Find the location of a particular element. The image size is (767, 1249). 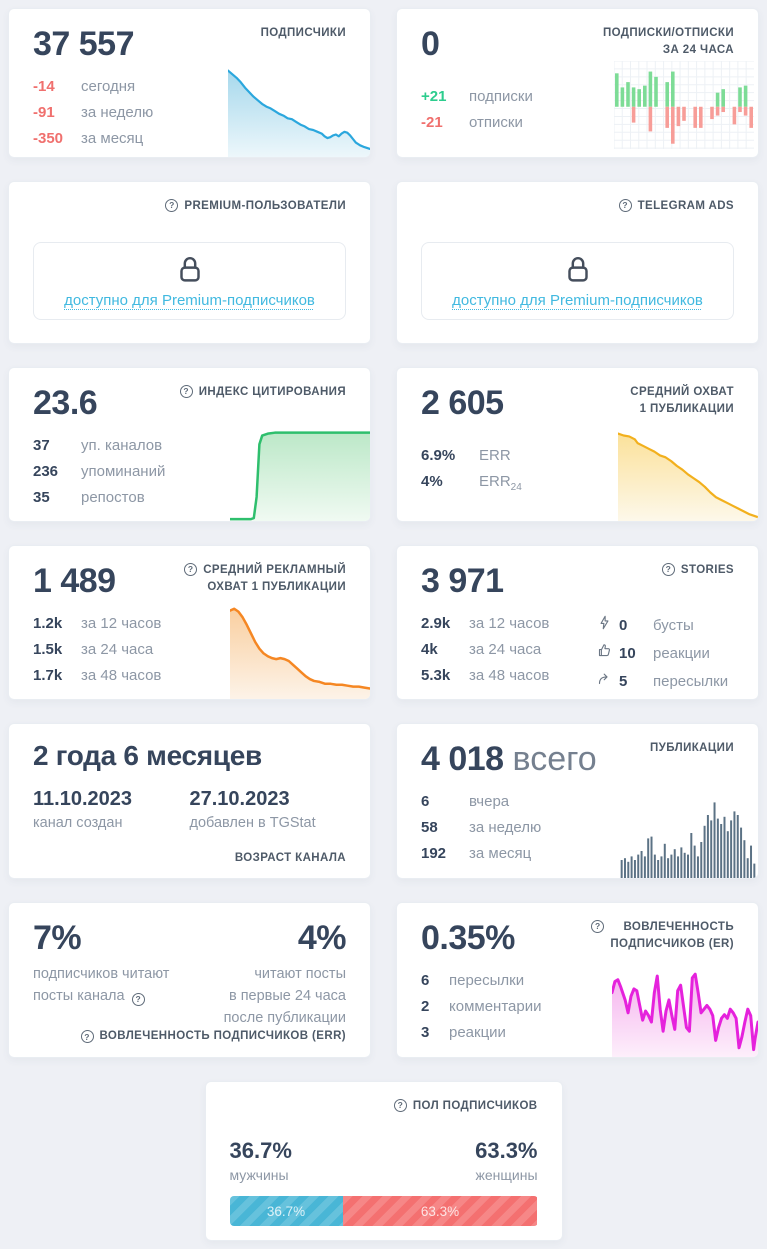

stat-value: 1.2k is located at coordinates (48, 624).